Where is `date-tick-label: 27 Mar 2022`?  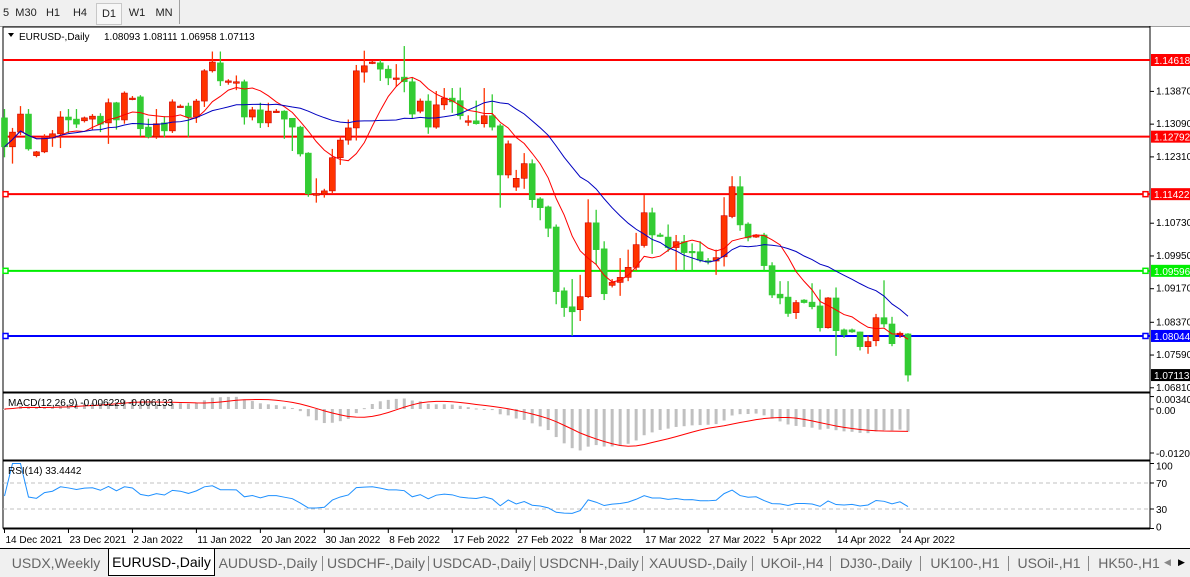
date-tick-label: 27 Mar 2022 is located at coordinates (737, 540).